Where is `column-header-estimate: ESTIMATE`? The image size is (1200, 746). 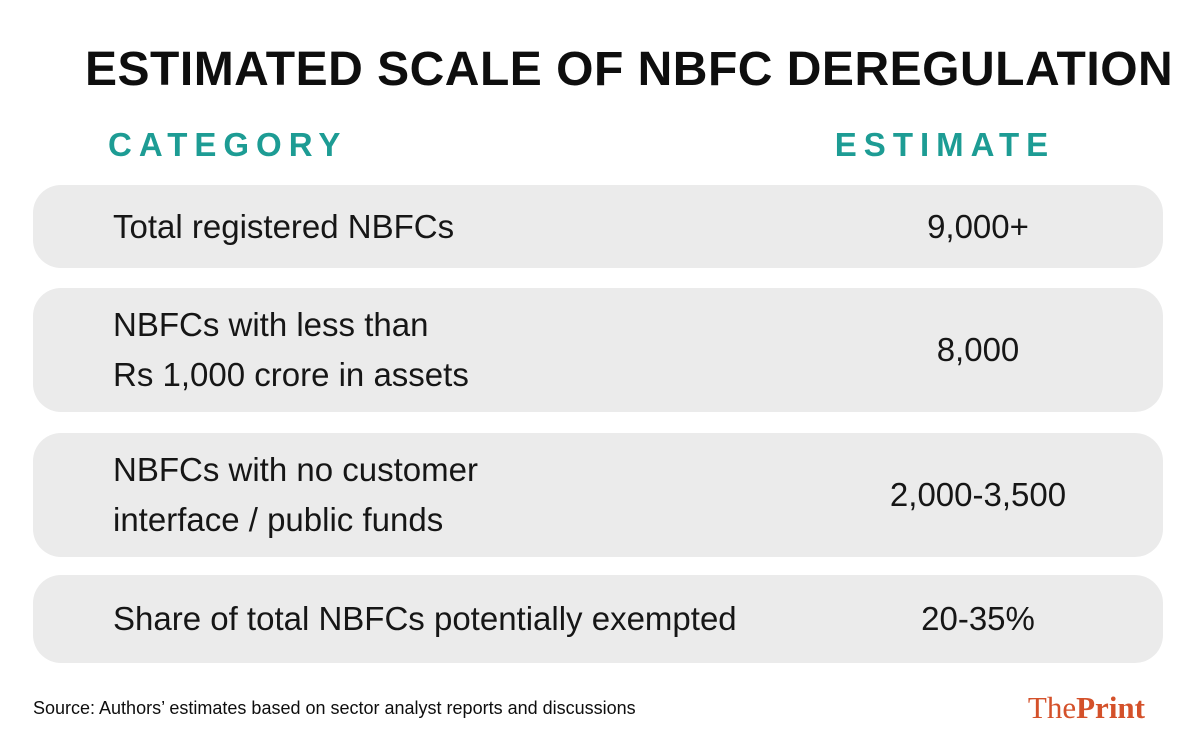 column-header-estimate: ESTIMATE is located at coordinates (945, 144).